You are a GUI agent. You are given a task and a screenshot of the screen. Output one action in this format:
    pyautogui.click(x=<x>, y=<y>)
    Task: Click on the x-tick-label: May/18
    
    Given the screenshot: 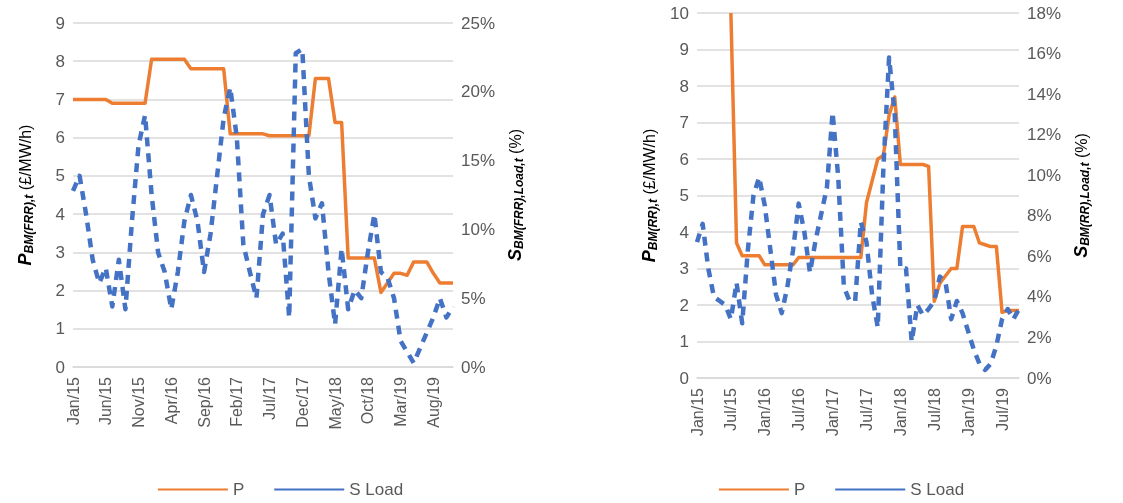 What is the action you would take?
    pyautogui.click(x=335, y=403)
    